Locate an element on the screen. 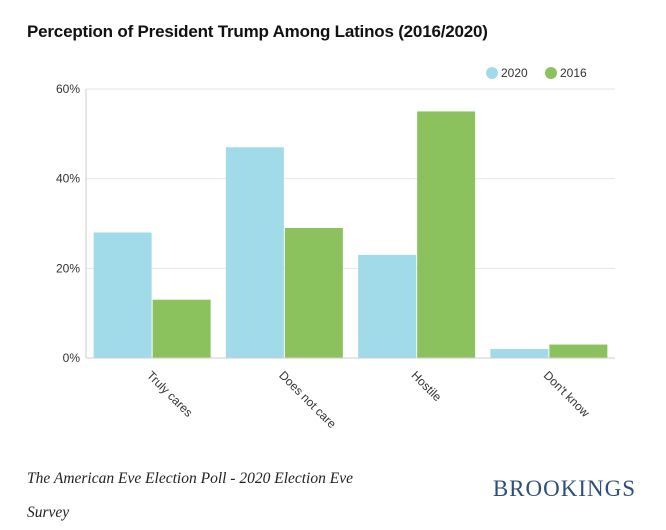 Image resolution: width=666 pixels, height=530 pixels. x-tick-label: Don't know is located at coordinates (567, 394).